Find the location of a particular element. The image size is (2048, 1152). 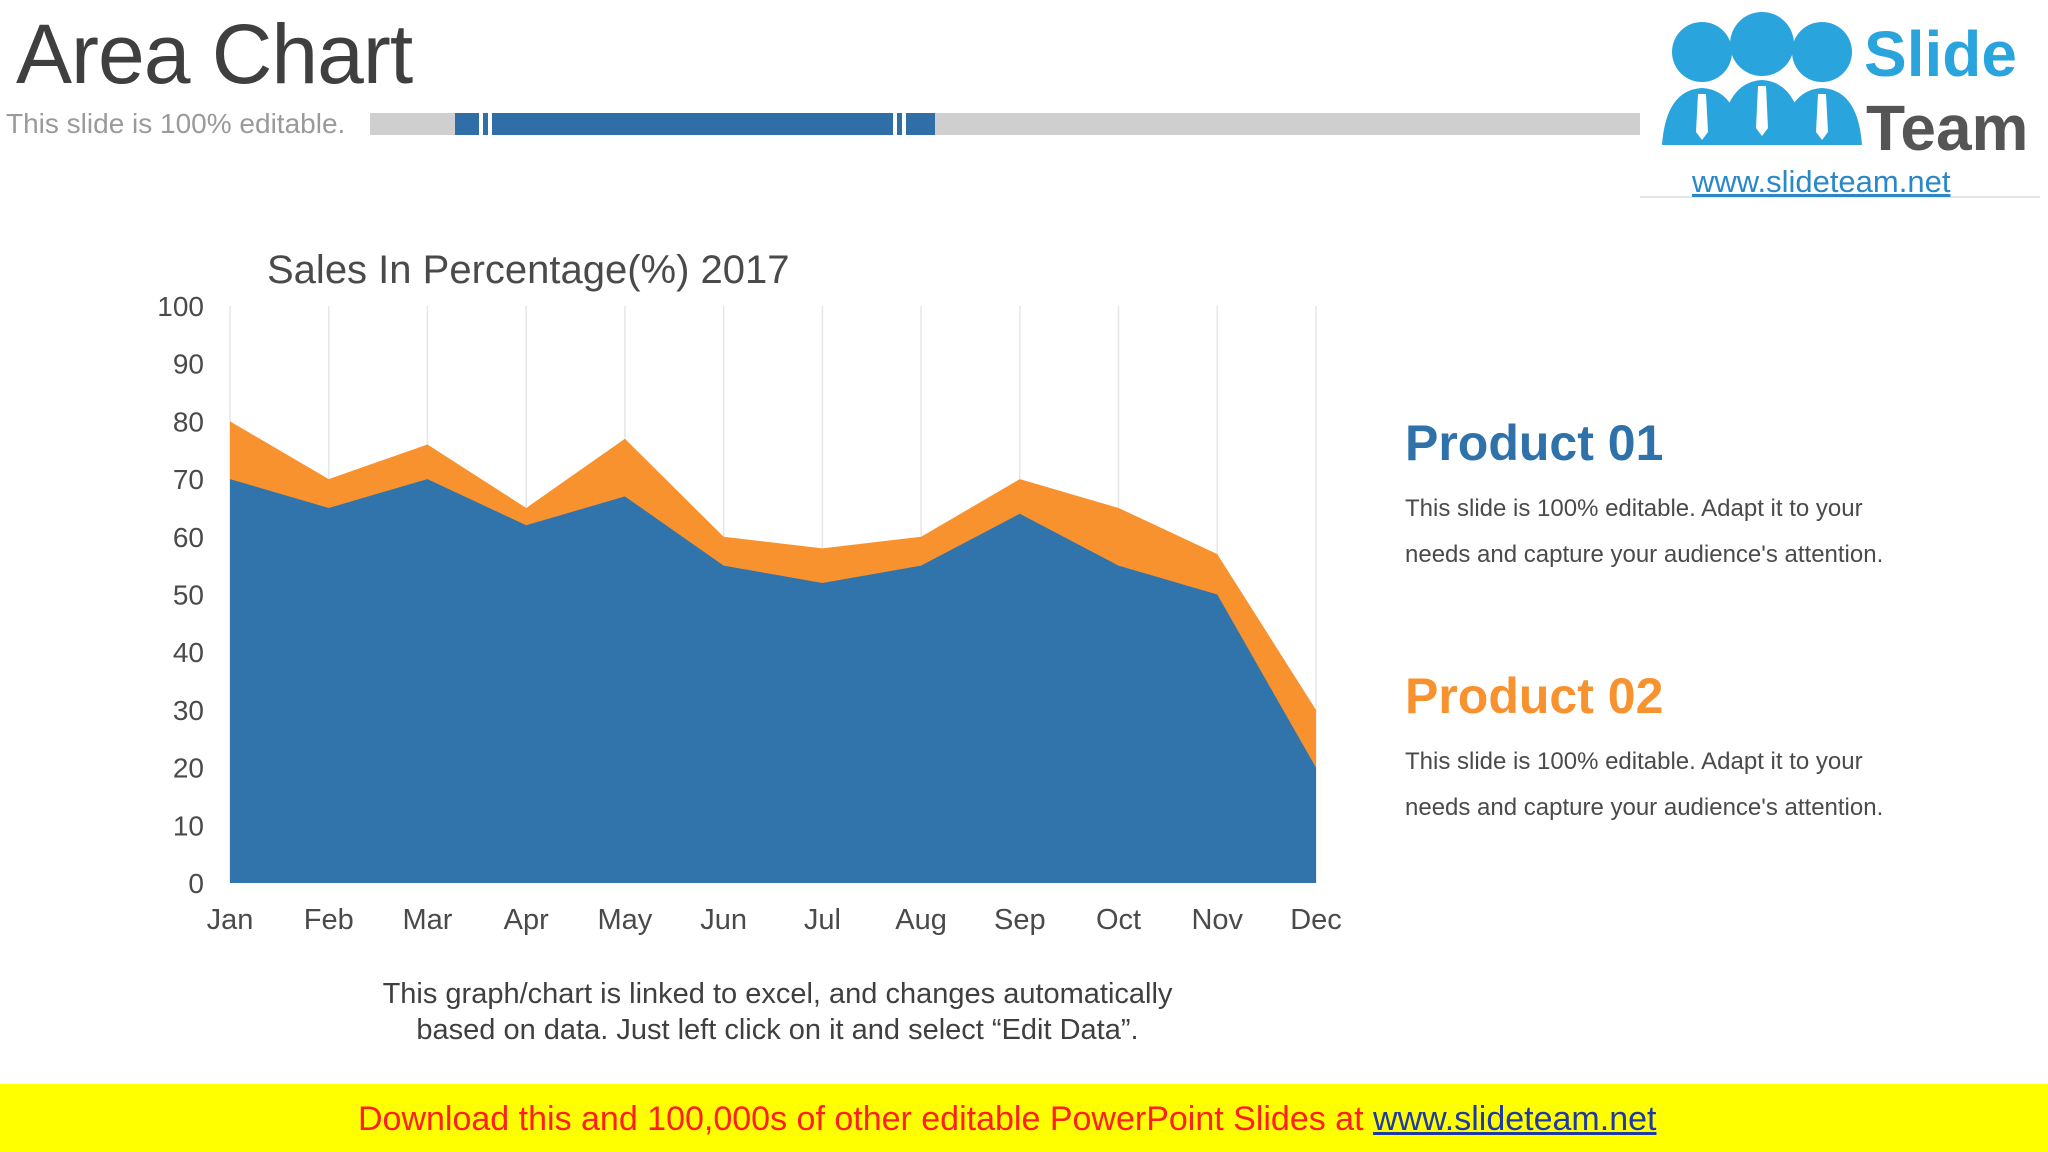

y-tick-label: 10 is located at coordinates (188, 825).